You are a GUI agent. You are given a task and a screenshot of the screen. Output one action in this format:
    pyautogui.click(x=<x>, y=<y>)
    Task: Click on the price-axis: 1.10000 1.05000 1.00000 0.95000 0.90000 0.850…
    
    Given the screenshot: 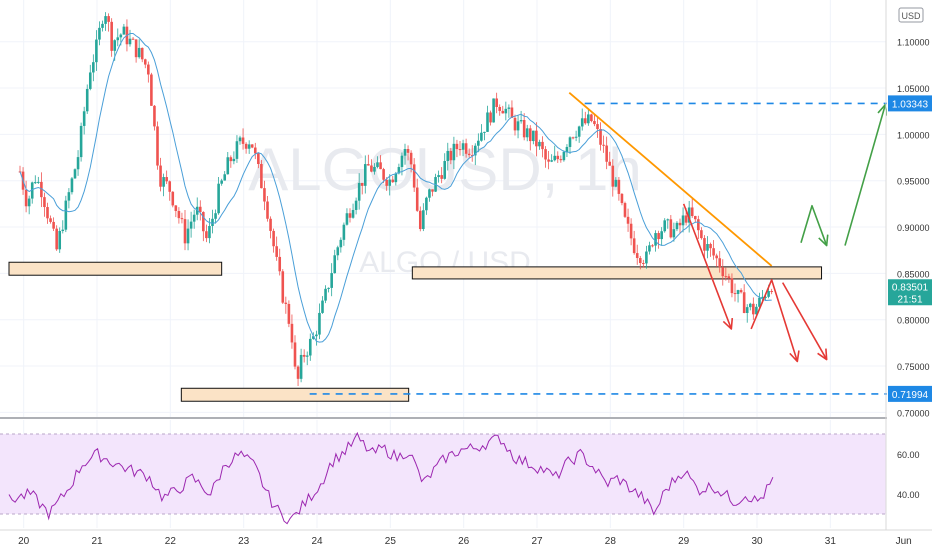 What is the action you would take?
    pyautogui.click(x=908, y=265)
    